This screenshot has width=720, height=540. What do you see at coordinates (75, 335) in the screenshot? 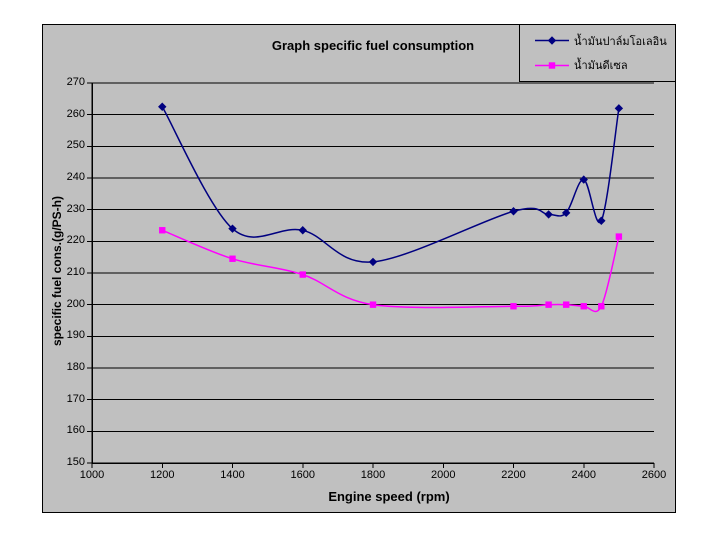
I see `y-tick-label: 190` at bounding box center [75, 335].